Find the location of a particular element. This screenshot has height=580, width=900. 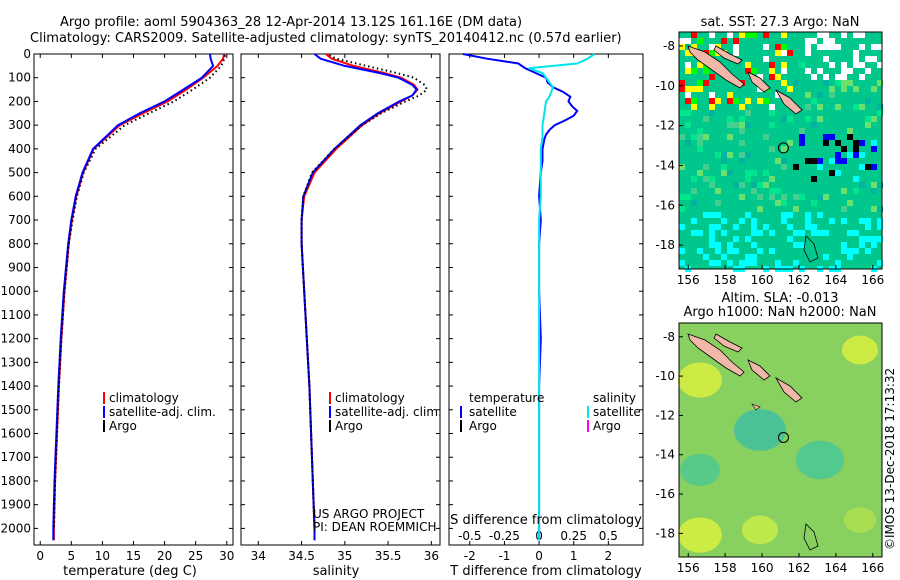

x-tick-label: 10 is located at coordinates (102, 556).